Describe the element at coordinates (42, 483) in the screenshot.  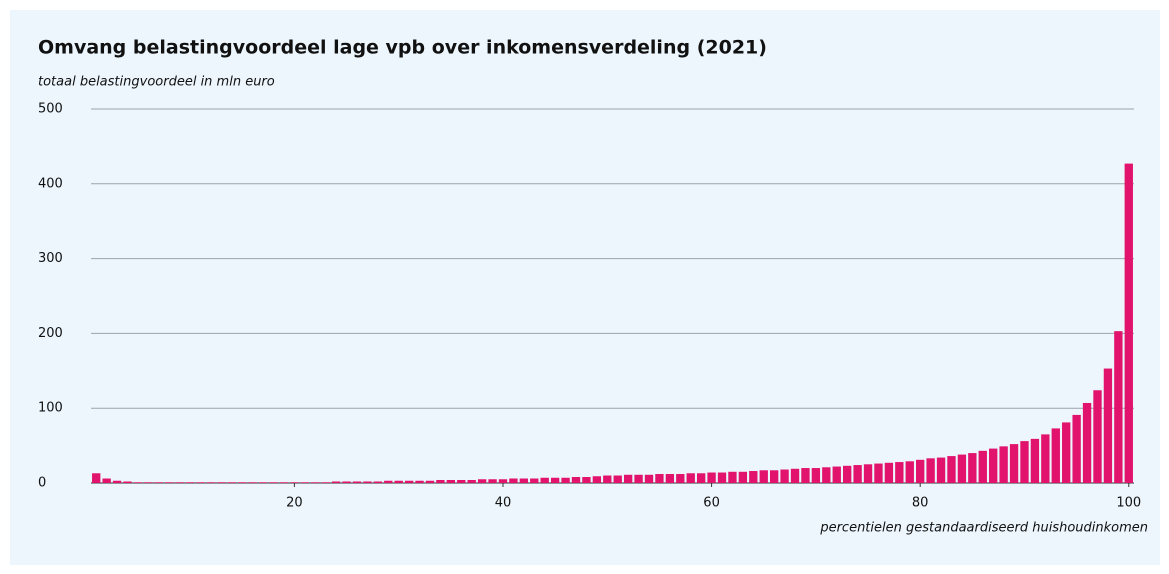
I see `y-tick-label: 0` at that location.